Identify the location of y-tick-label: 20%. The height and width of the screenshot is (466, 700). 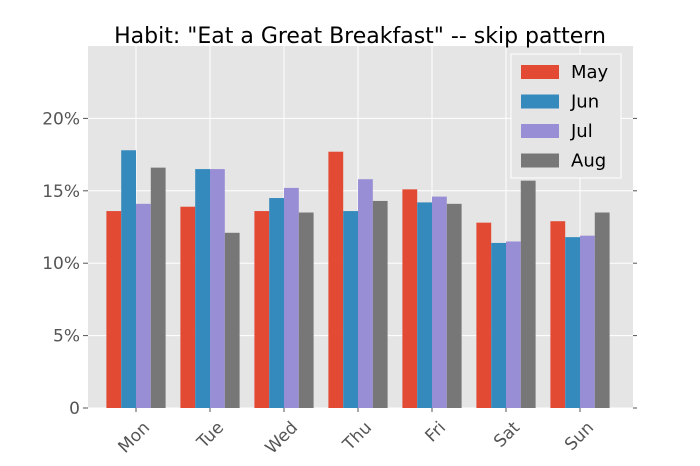
(61, 119).